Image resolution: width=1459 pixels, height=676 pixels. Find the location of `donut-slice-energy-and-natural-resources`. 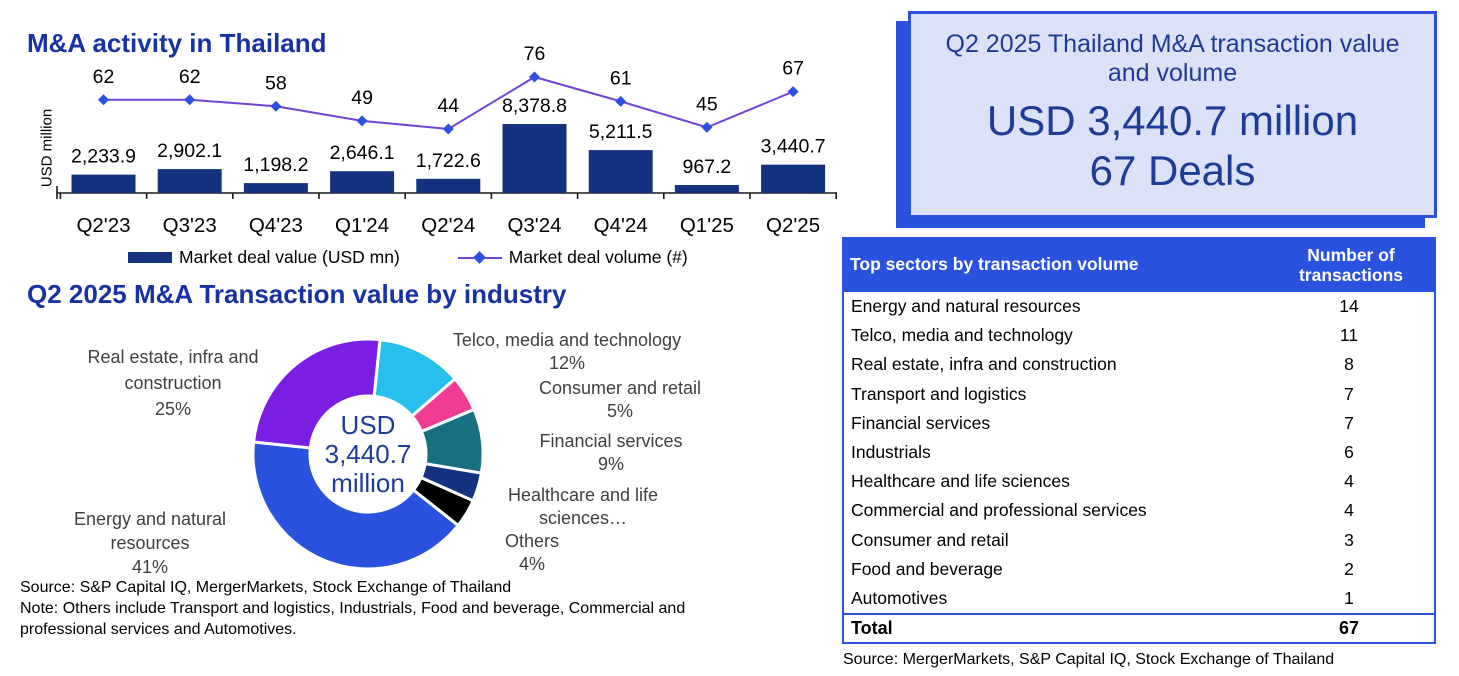

donut-slice-energy-and-natural-resources is located at coordinates (356, 505).